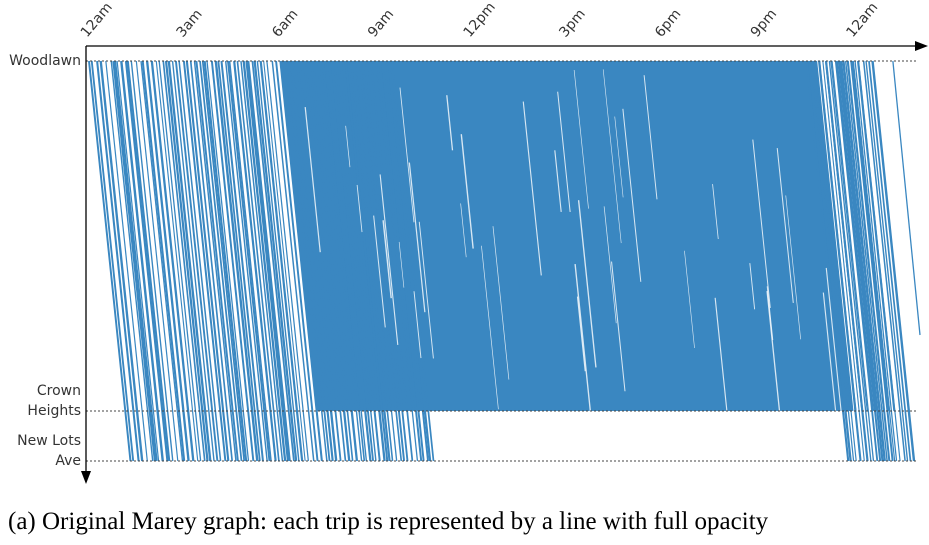 This screenshot has width=929, height=545. I want to click on station-label: Ave, so click(68, 461).